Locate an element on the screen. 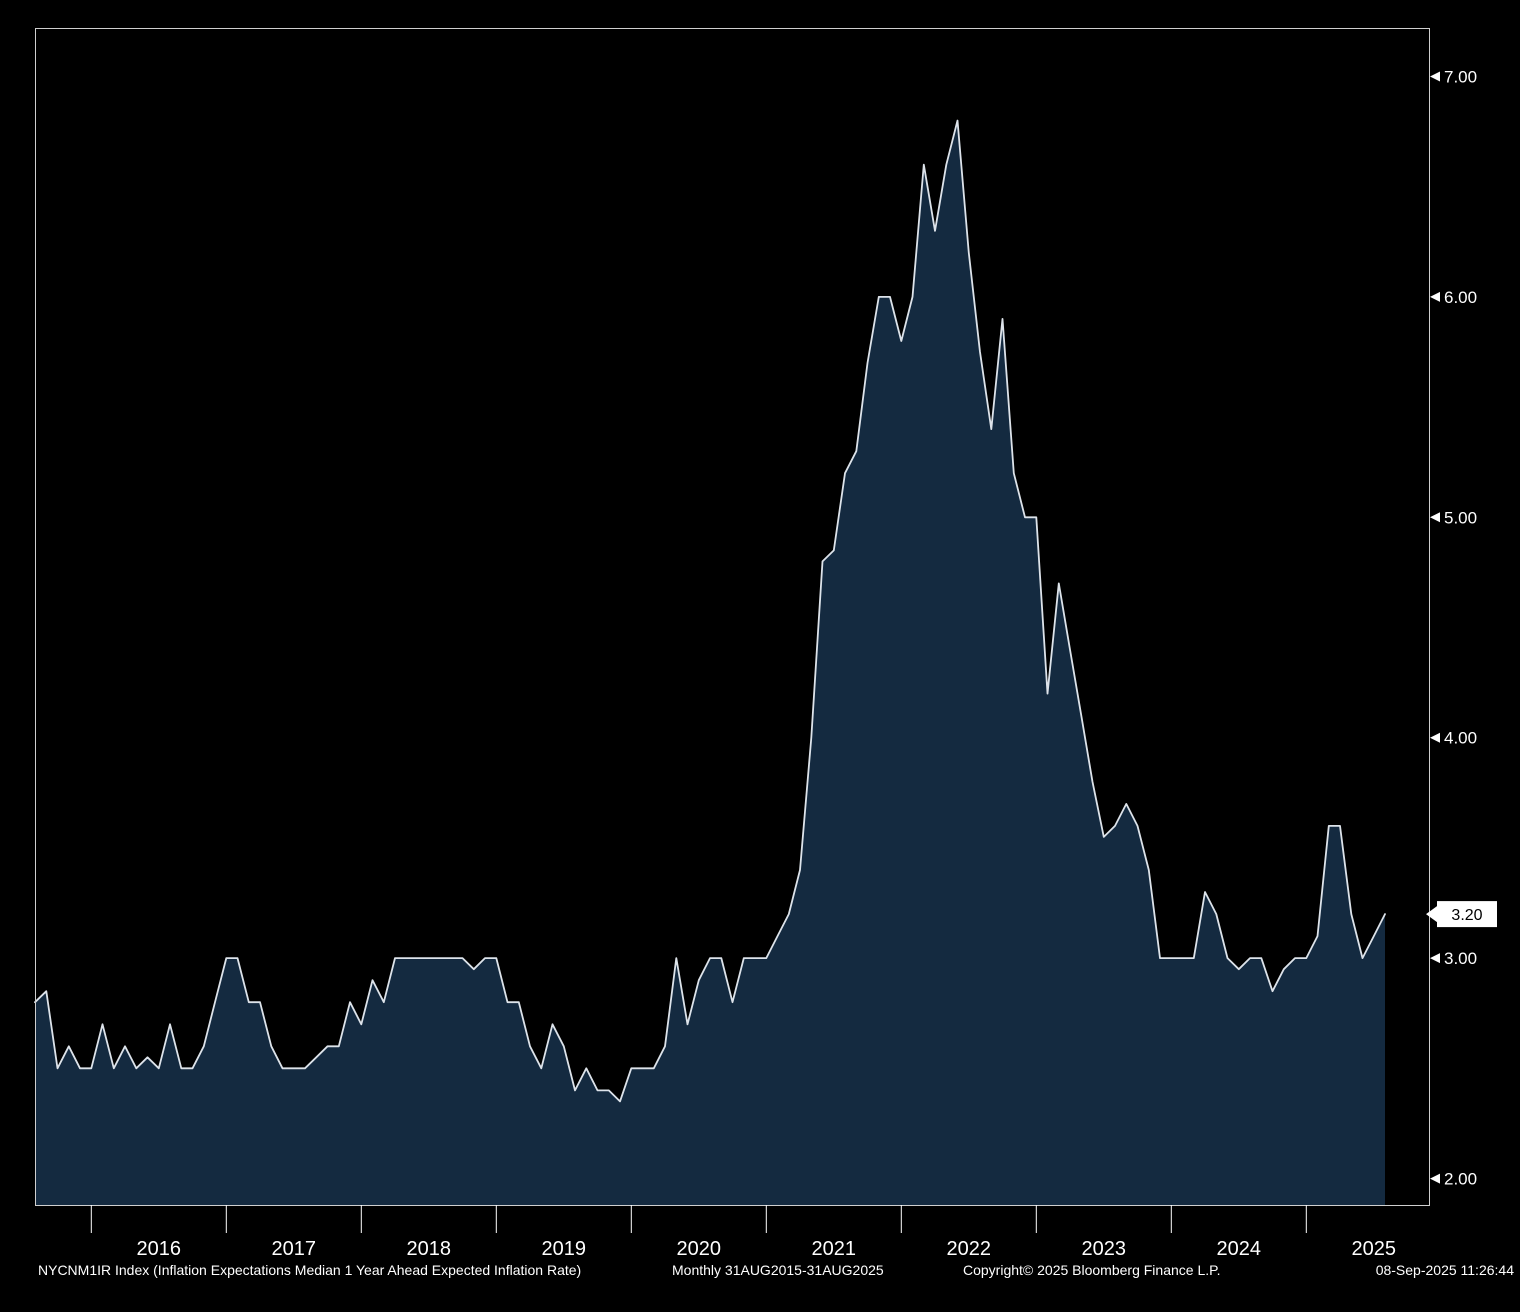 The image size is (1520, 1312). y-tick-label: 4.00 is located at coordinates (1460, 738).